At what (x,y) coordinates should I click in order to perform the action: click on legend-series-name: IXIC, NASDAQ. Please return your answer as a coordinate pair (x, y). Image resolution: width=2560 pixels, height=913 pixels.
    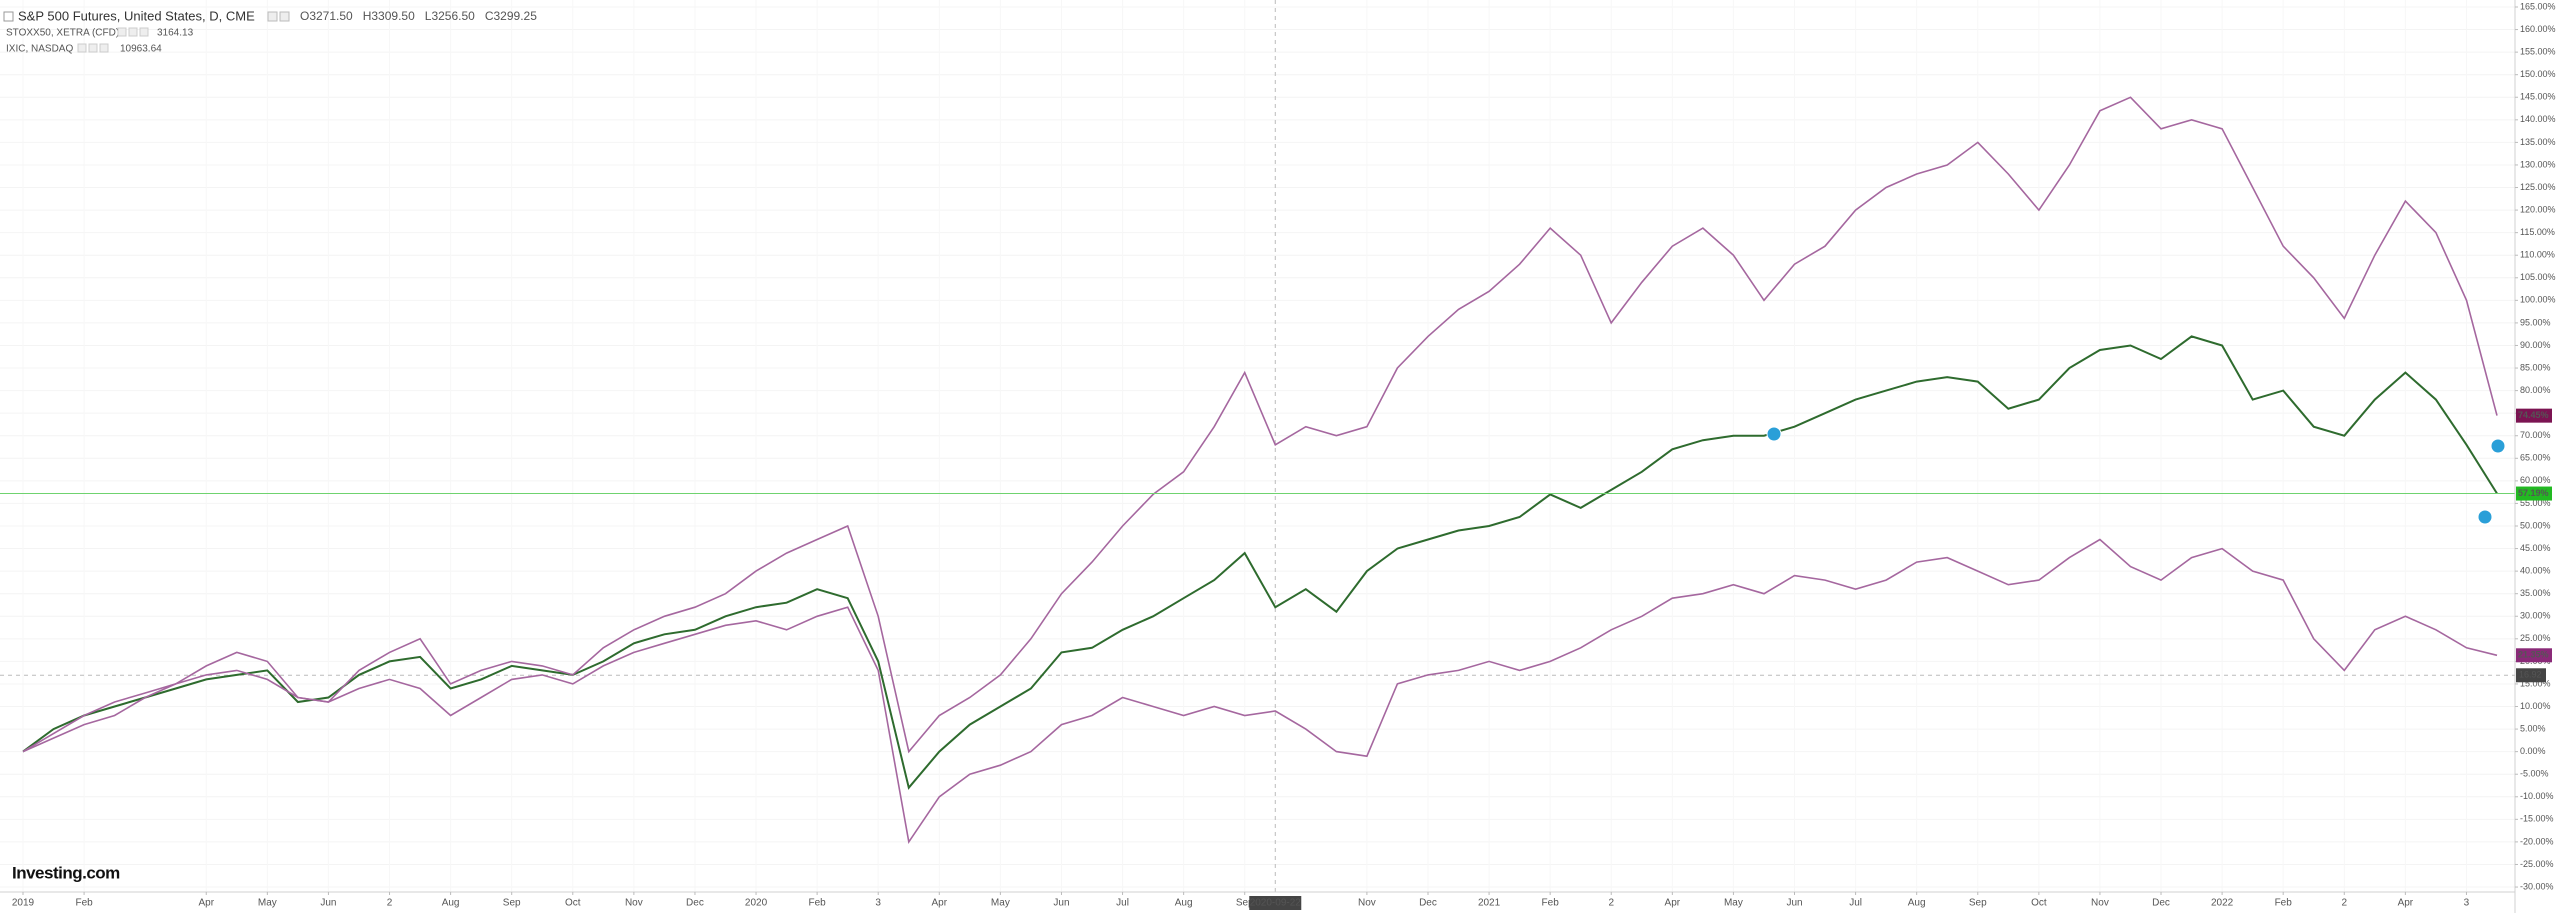
    Looking at the image, I should click on (39, 49).